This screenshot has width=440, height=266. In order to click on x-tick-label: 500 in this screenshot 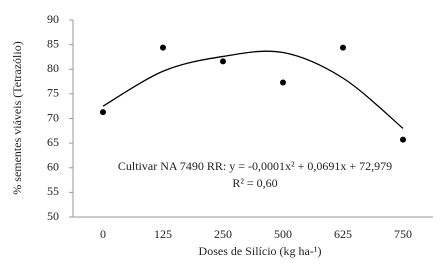, I will do `click(283, 234)`.